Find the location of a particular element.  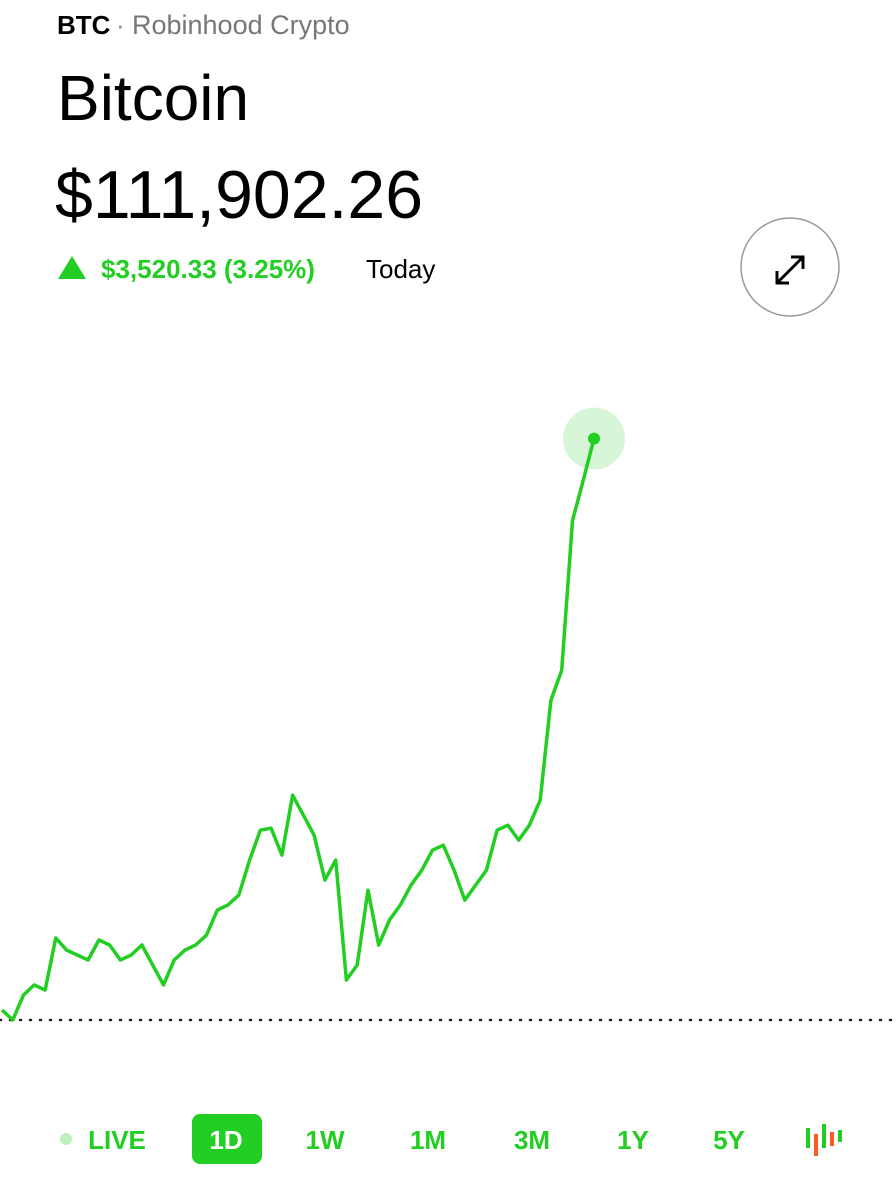

symbol: BTC is located at coordinates (84, 25).